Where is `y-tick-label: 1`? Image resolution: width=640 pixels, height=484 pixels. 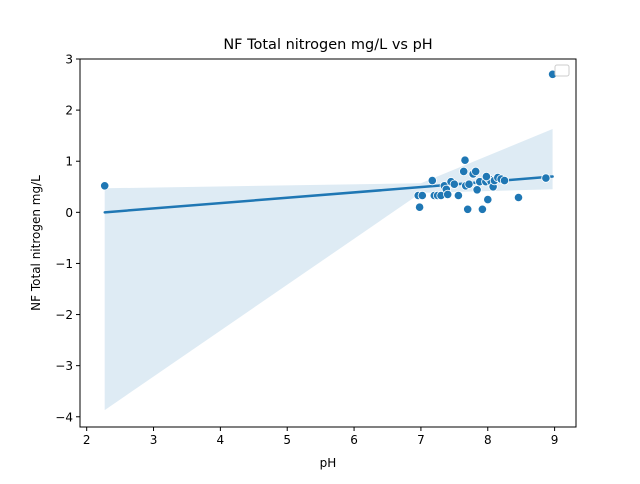 y-tick-label: 1 is located at coordinates (69, 162).